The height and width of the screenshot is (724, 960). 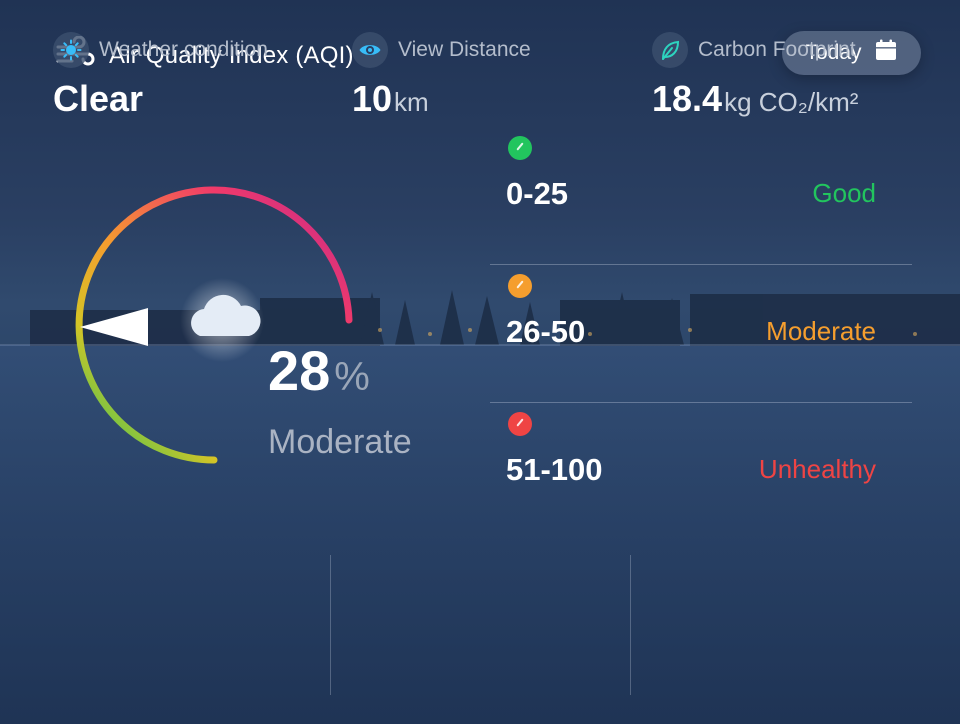 I want to click on stat-label: Weather condition, so click(x=183, y=49).